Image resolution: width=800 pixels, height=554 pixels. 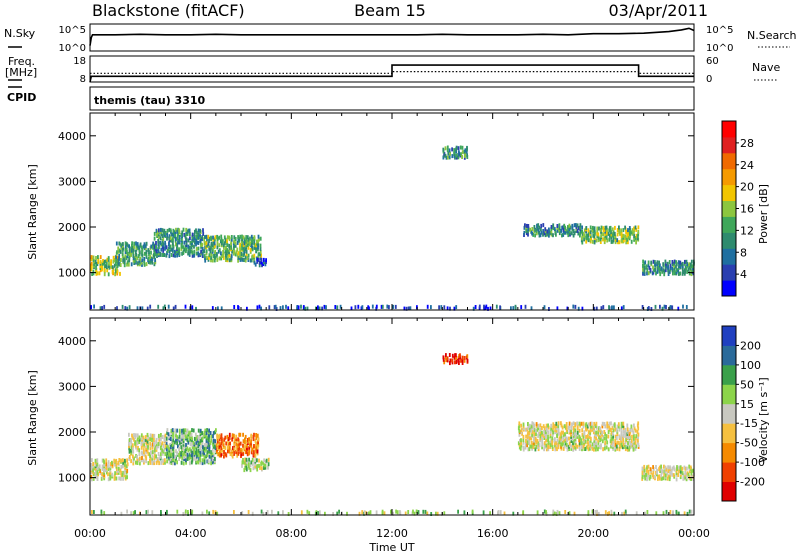 I want to click on y-tick-label: 1000, so click(x=72, y=273).